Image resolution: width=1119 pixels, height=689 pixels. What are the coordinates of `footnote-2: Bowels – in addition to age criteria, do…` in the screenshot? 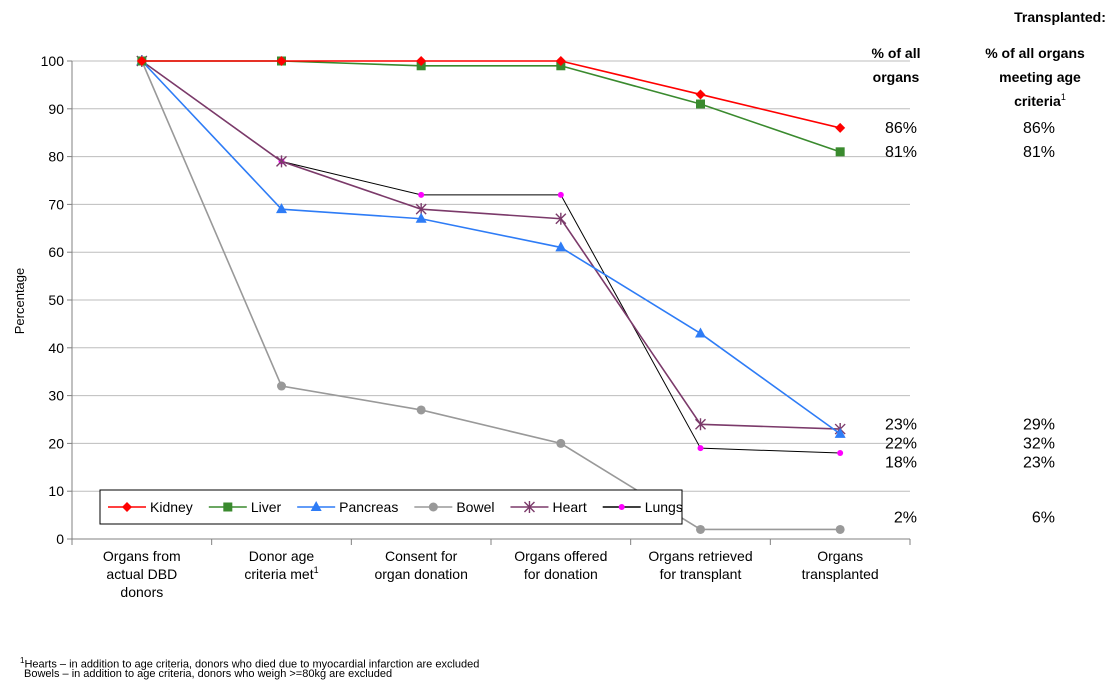 It's located at (208, 674).